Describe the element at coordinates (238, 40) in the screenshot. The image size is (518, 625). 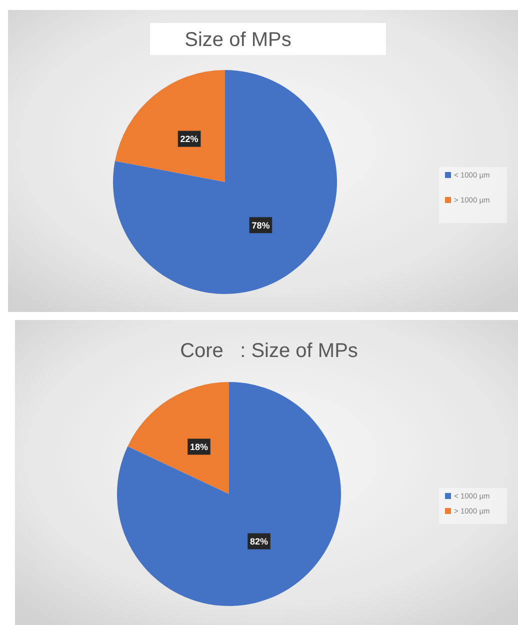
I see `chart-title: Size of MPs` at that location.